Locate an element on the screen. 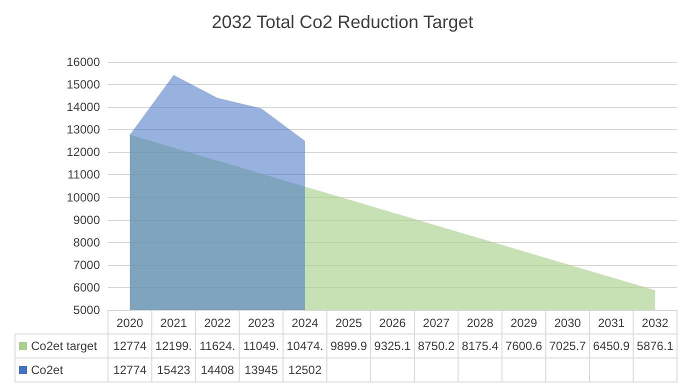 The width and height of the screenshot is (685, 384). y-tick-label: 11000 is located at coordinates (84, 175).